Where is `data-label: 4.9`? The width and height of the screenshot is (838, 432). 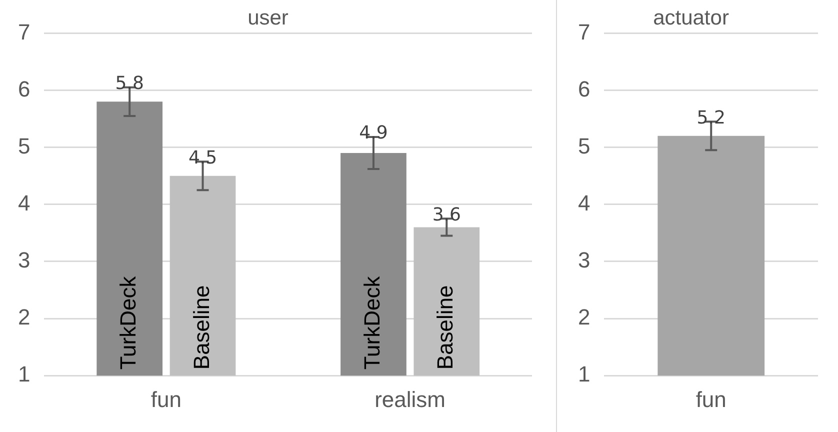
data-label: 4.9 is located at coordinates (373, 133).